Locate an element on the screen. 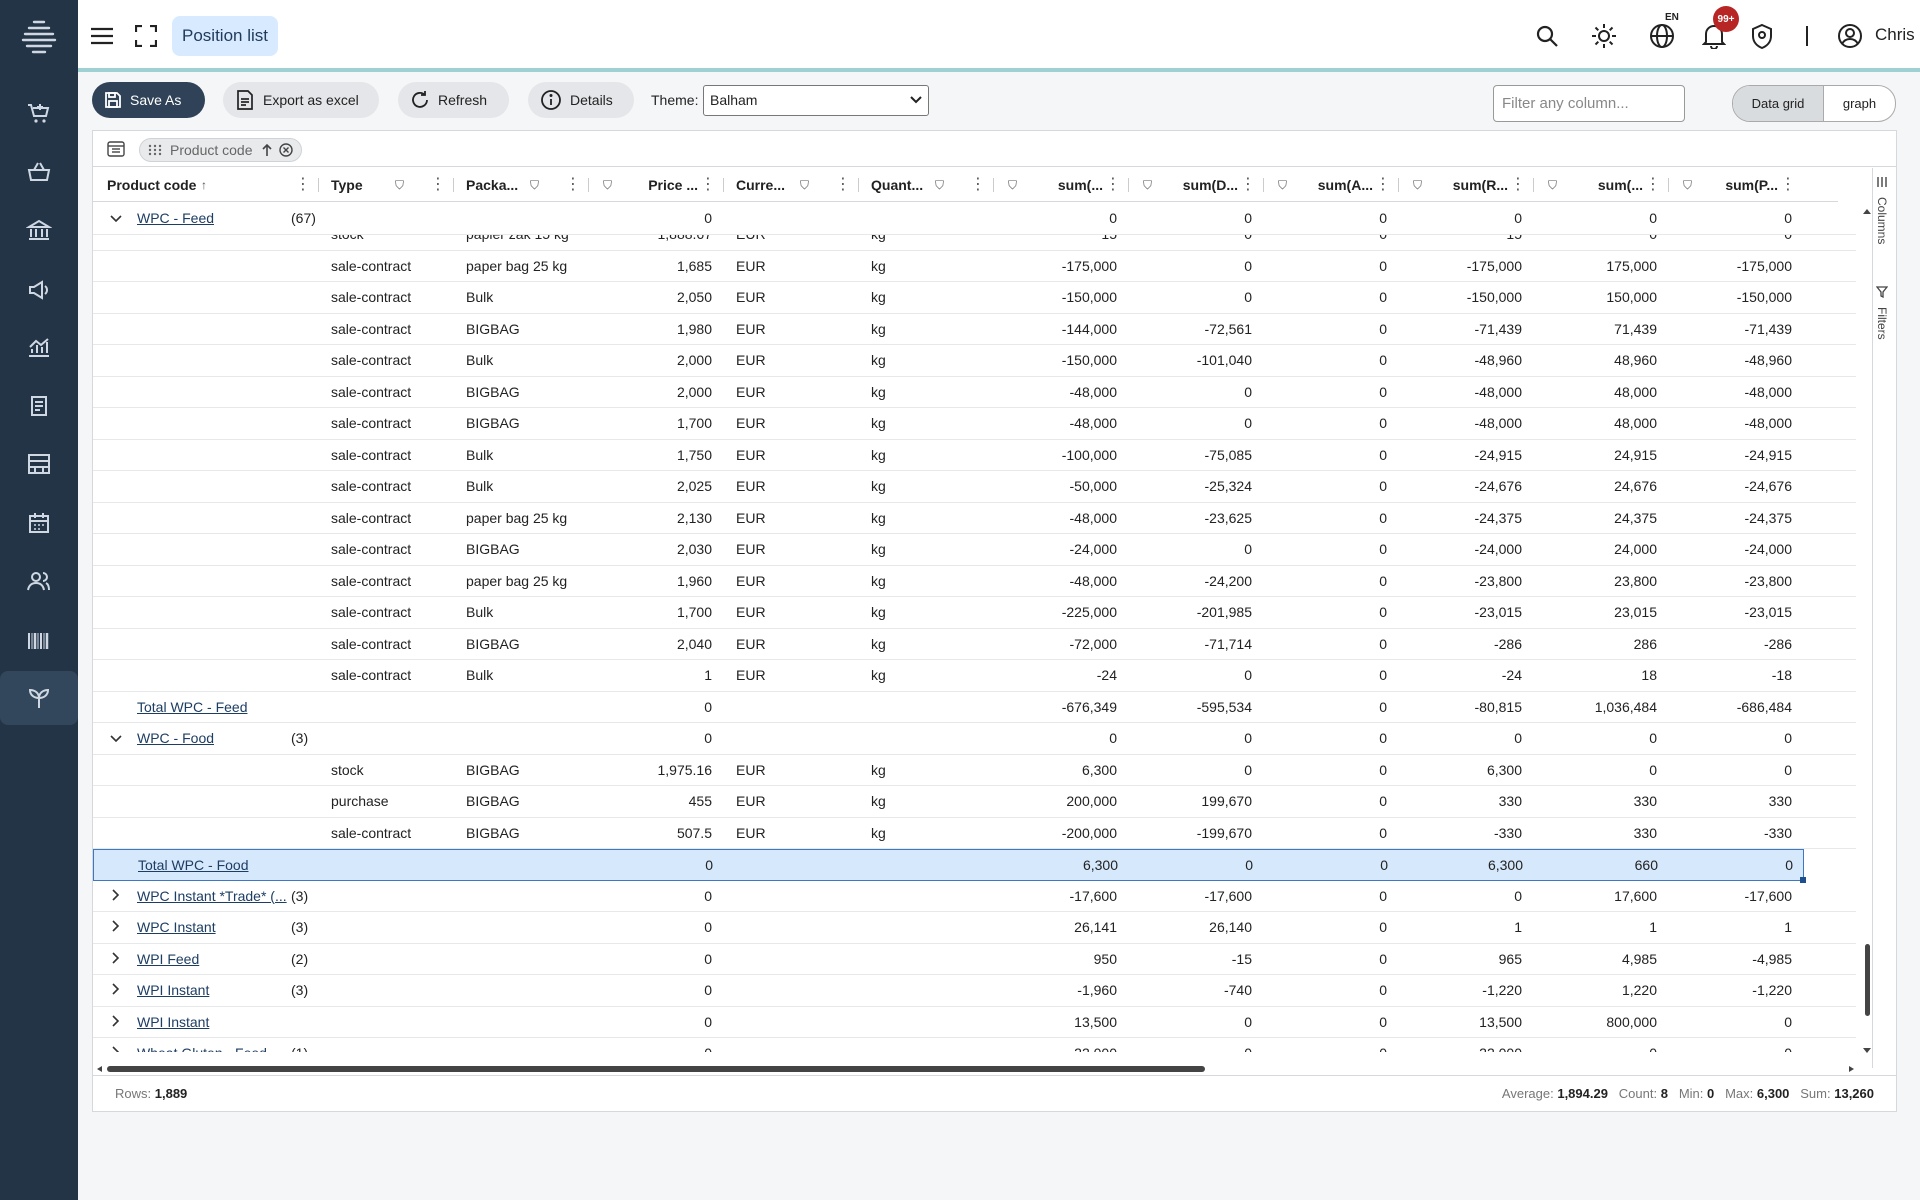 The width and height of the screenshot is (1920, 1200). sidebar-item-flask is located at coordinates (39, 406).